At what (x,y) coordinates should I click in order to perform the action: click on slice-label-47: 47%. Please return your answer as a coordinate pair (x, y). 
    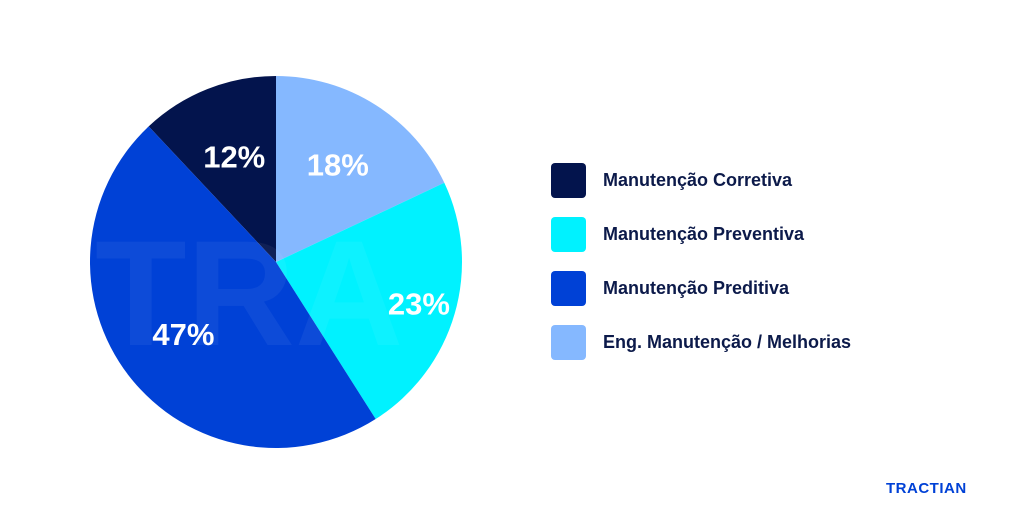
    Looking at the image, I should click on (183, 334).